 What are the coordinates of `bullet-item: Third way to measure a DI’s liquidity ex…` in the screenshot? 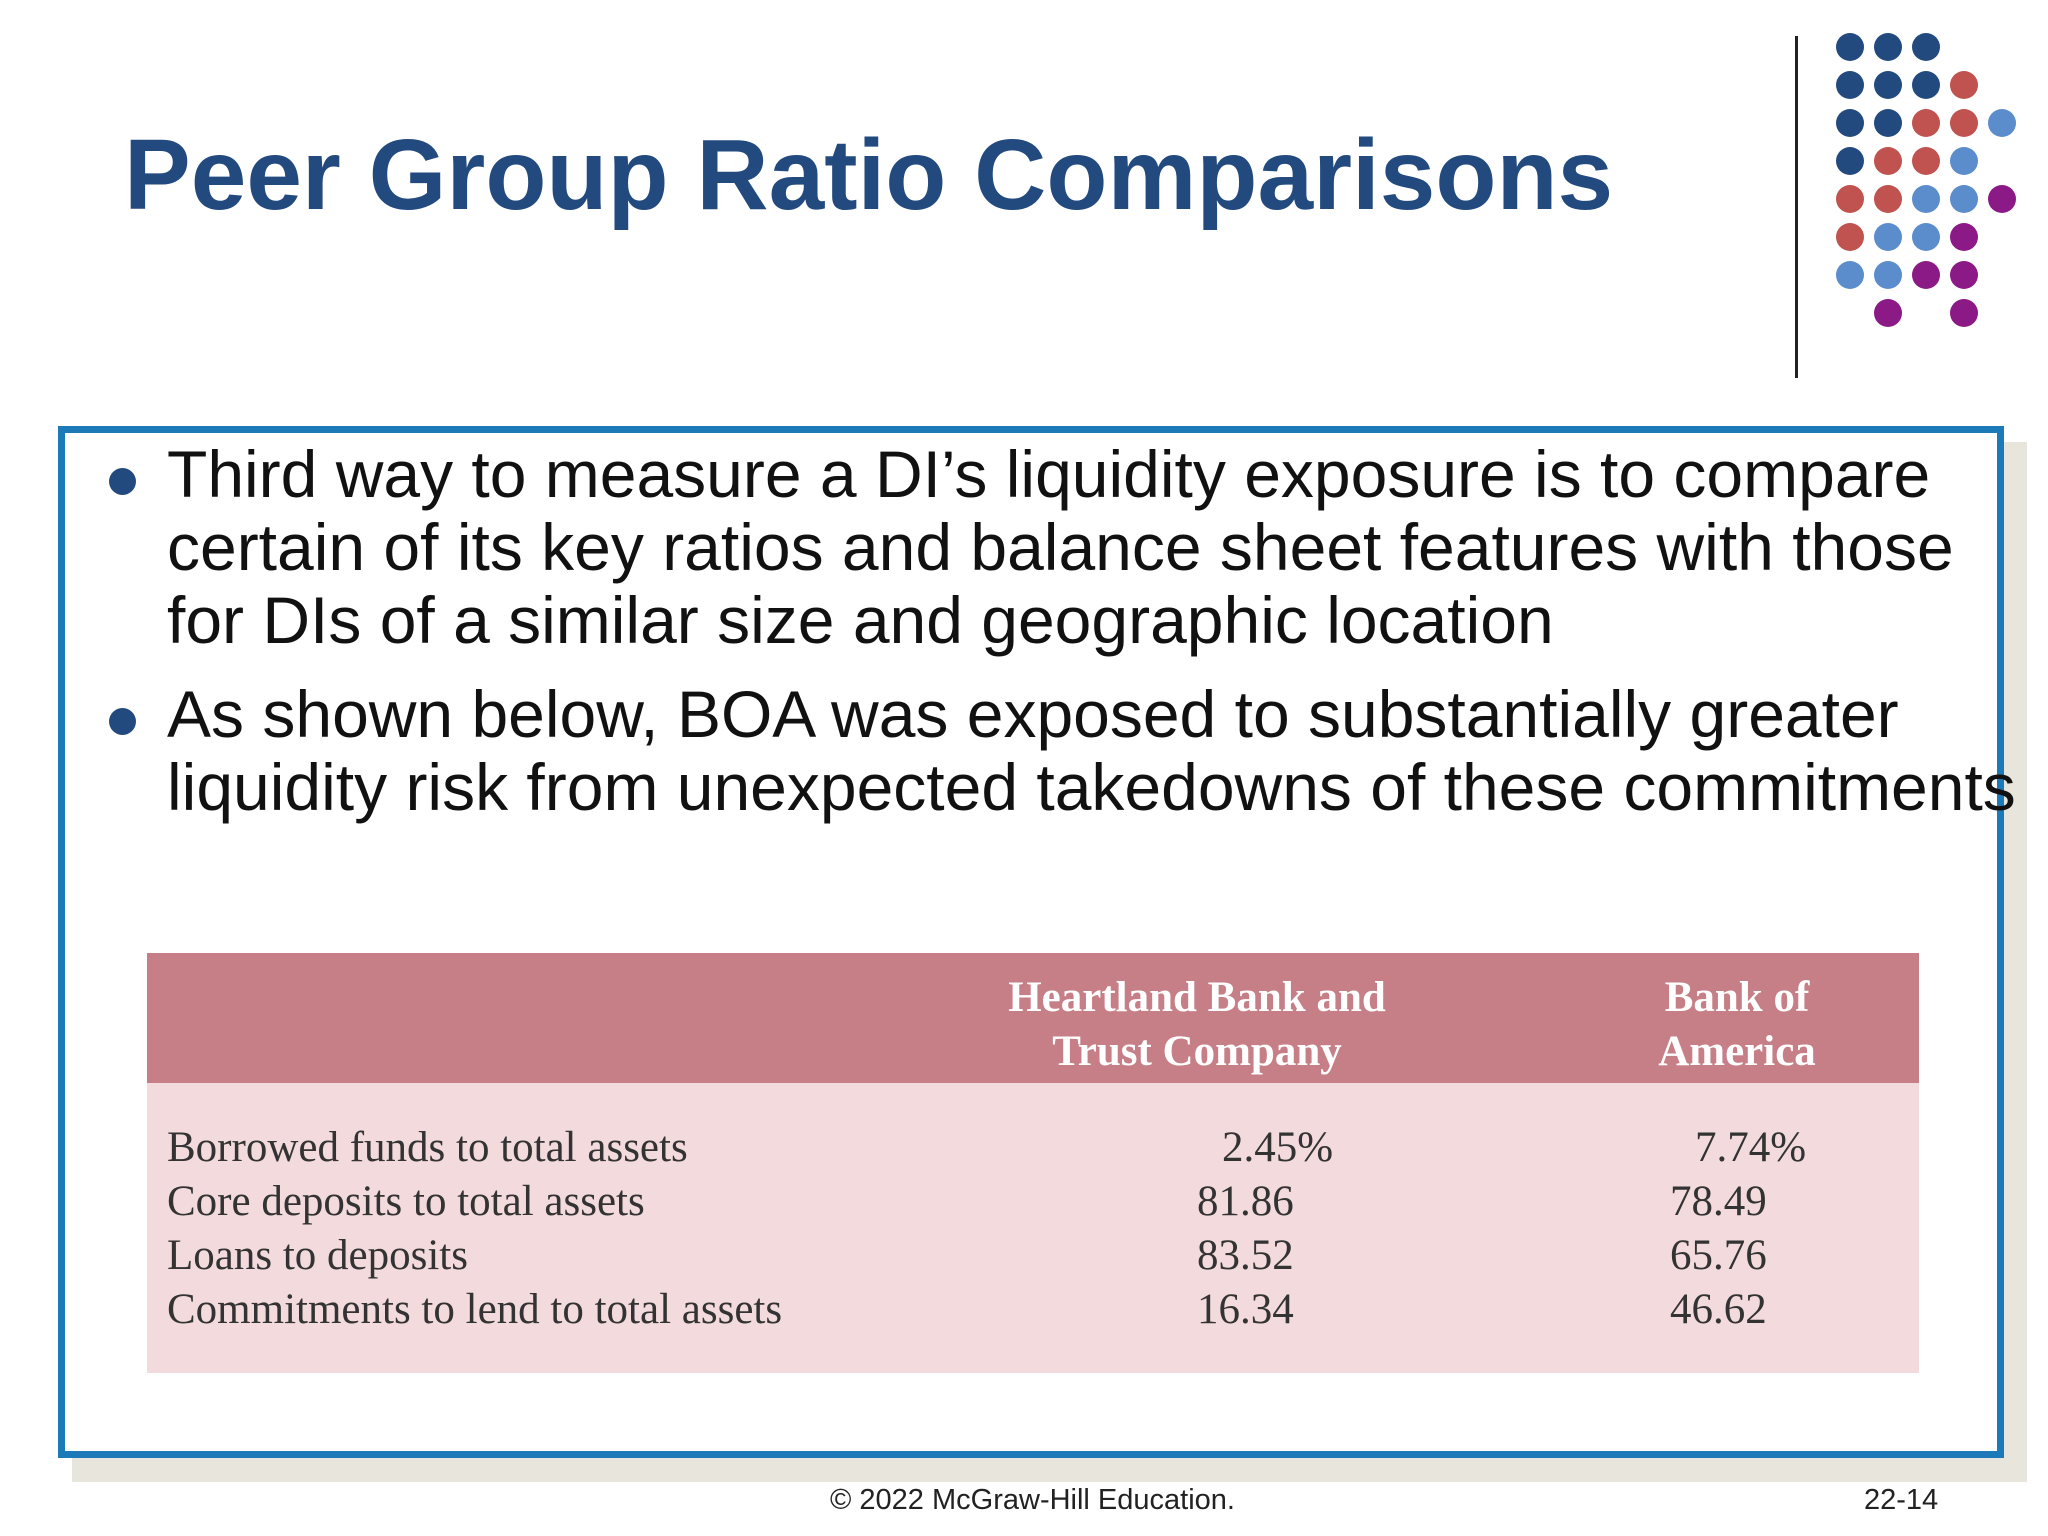 It's located at (1078, 547).